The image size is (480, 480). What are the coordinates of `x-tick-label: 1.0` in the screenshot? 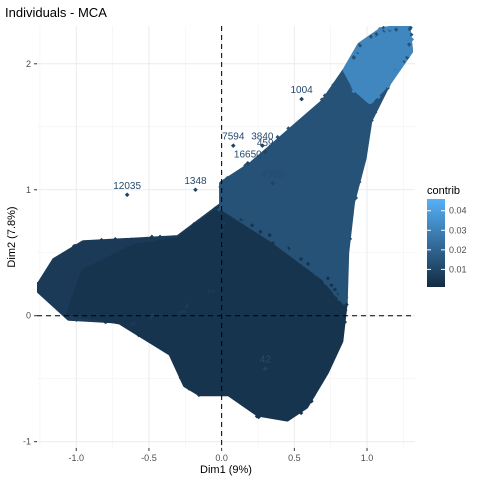 It's located at (367, 458).